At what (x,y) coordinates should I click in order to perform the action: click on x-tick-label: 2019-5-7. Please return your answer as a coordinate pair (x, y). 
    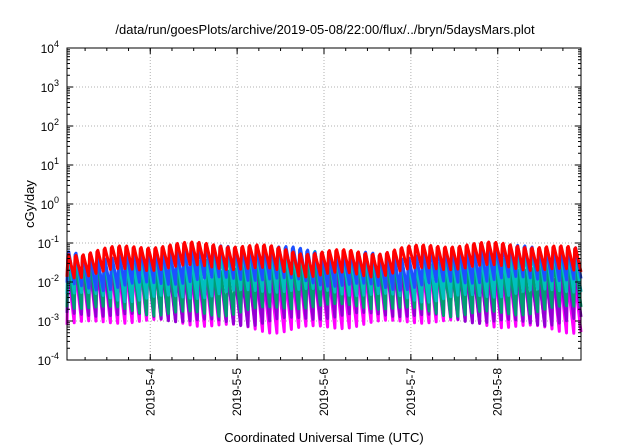
    Looking at the image, I should click on (411, 392).